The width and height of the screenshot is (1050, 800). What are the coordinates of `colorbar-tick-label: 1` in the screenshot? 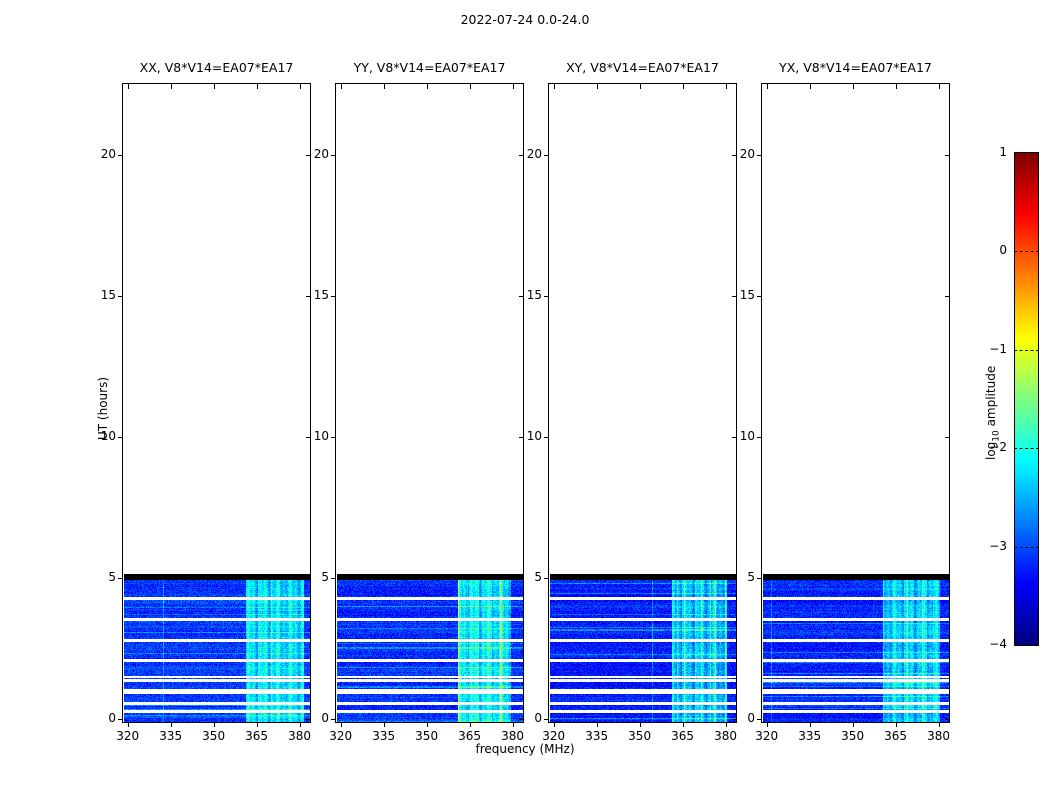 It's located at (1003, 152).